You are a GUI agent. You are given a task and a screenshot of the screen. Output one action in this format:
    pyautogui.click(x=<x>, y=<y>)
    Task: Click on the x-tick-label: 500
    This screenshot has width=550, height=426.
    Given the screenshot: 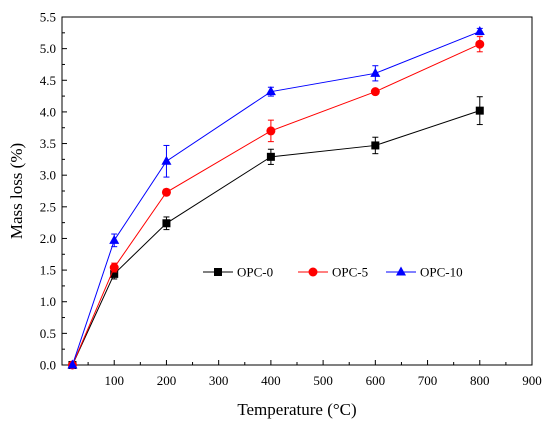 What is the action you would take?
    pyautogui.click(x=323, y=380)
    